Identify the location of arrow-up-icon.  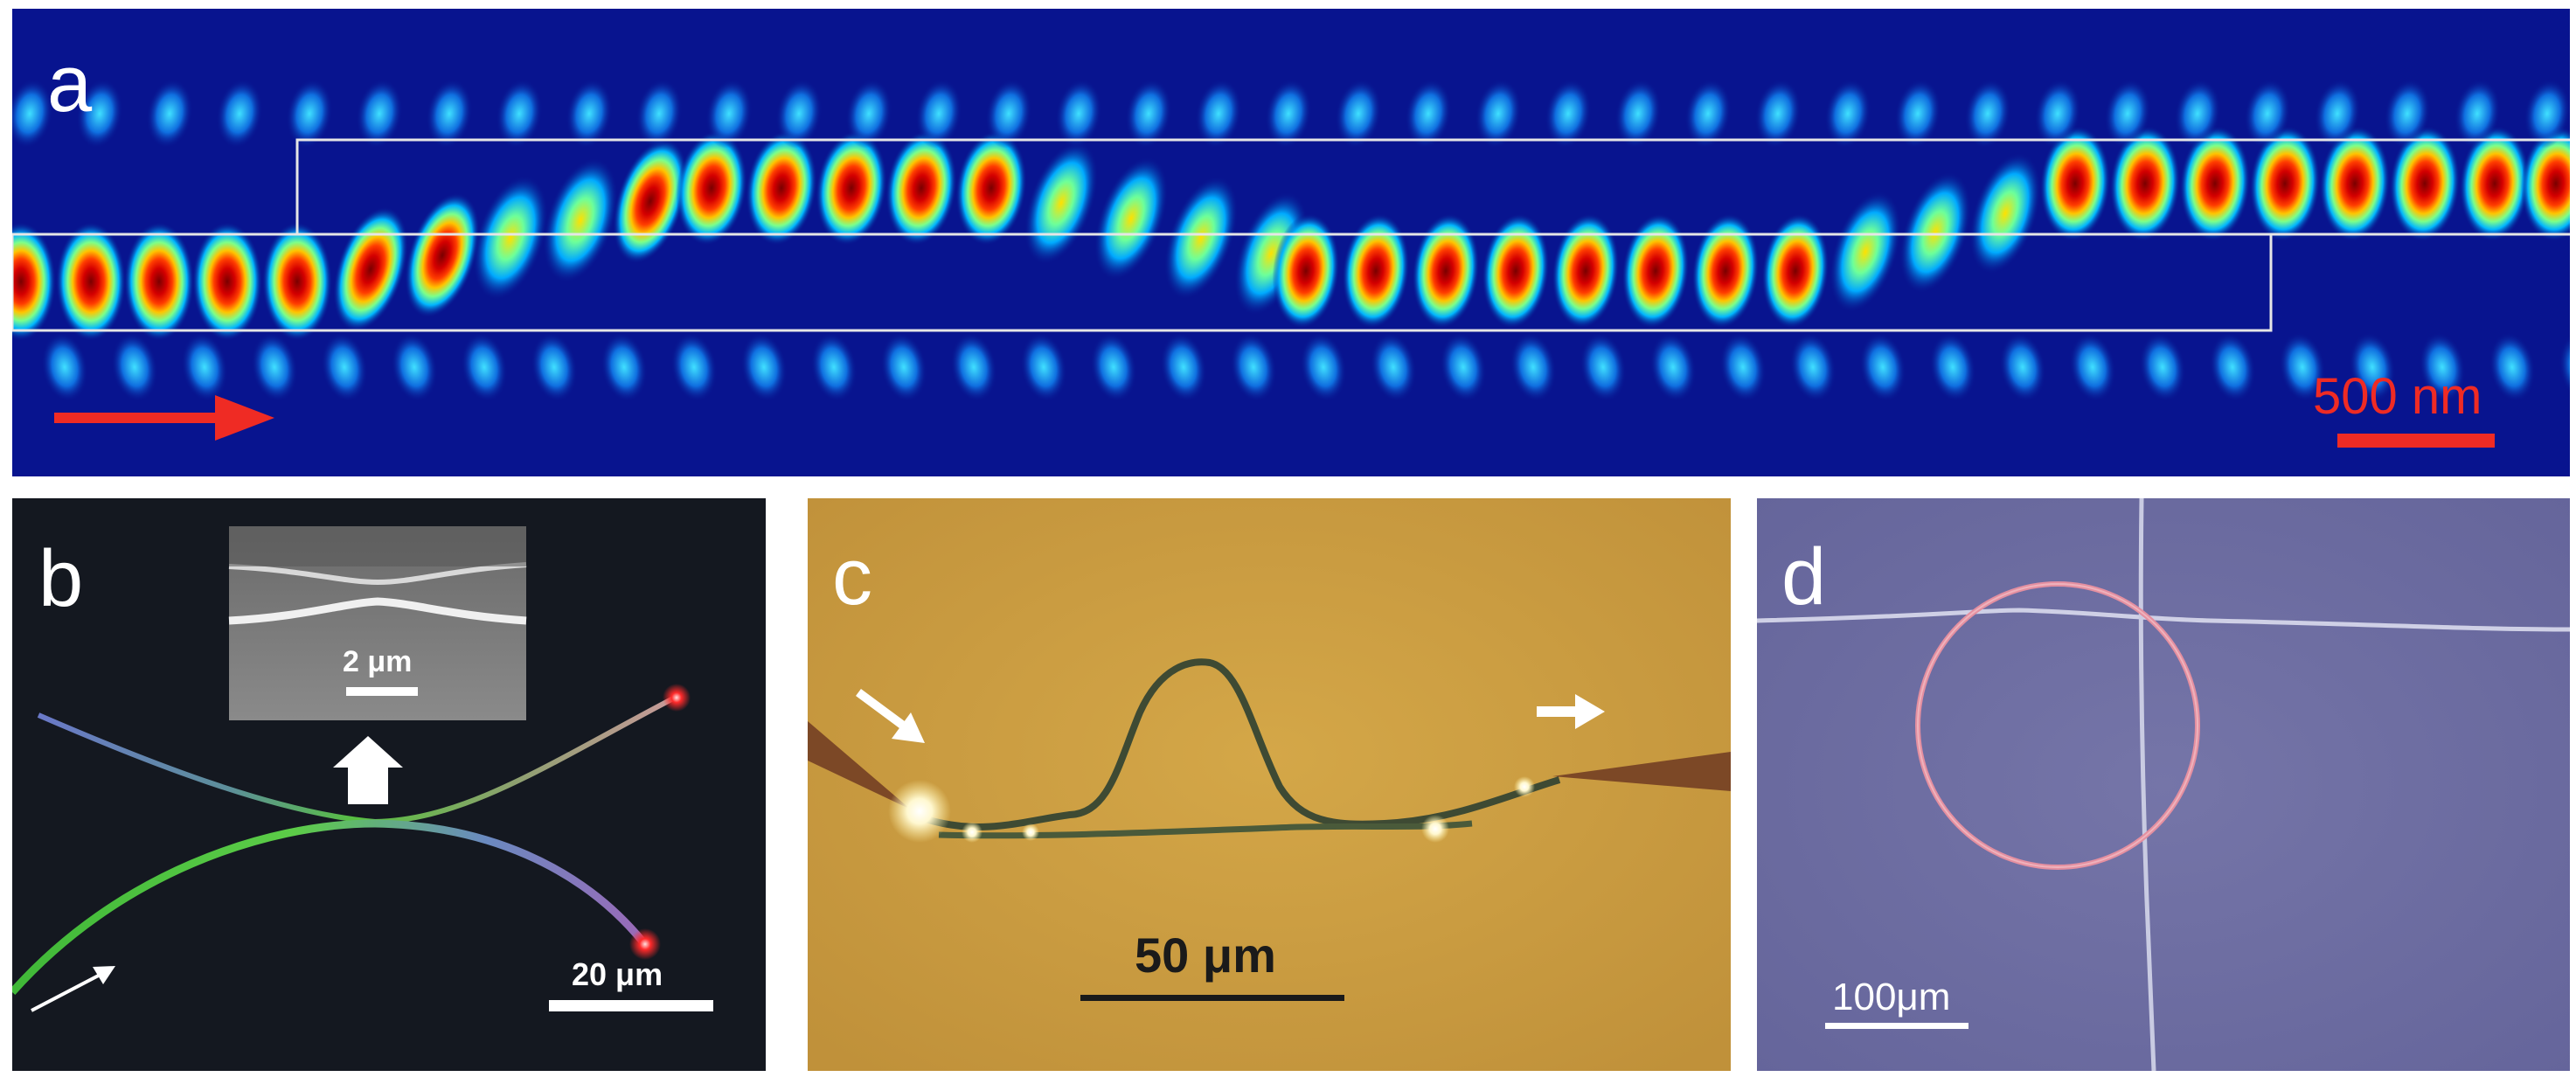
(368, 770).